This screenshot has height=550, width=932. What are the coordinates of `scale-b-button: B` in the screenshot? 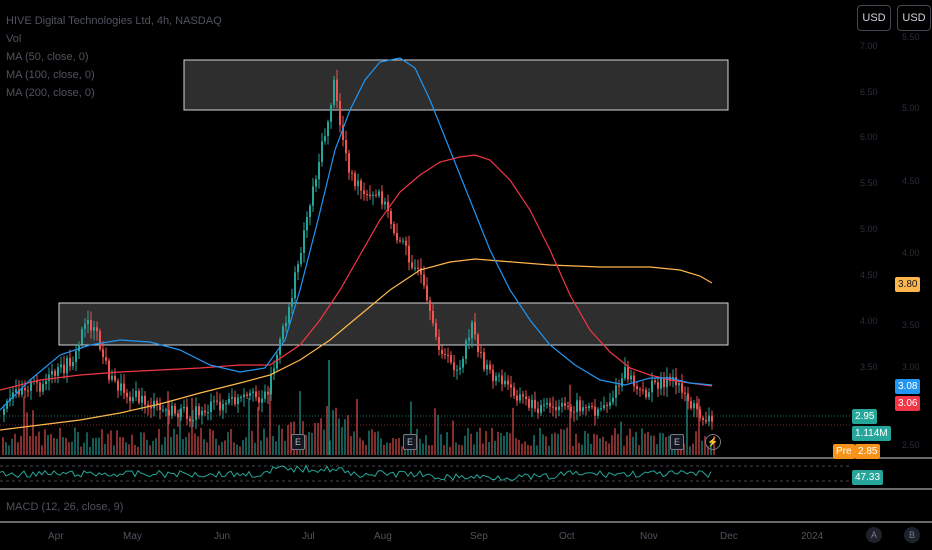 It's located at (912, 535).